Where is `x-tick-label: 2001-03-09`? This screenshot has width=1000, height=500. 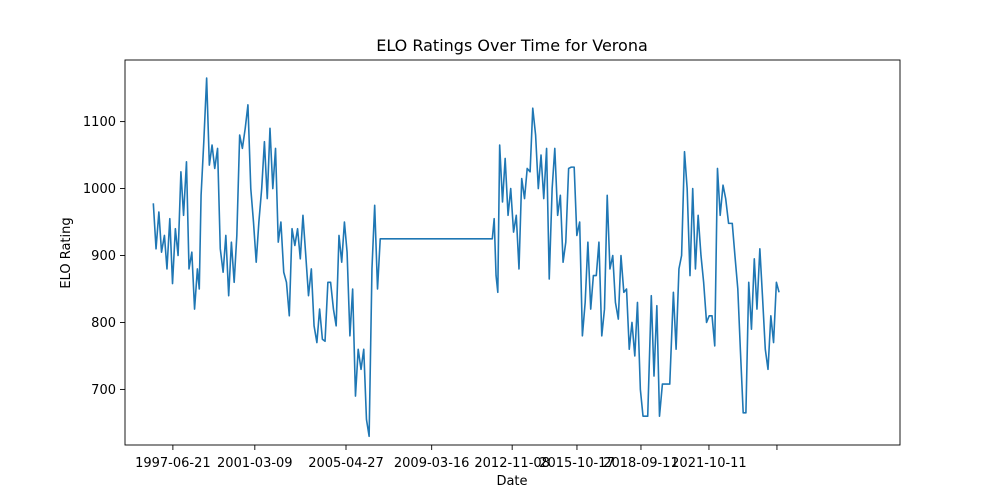 x-tick-label: 2001-03-09 is located at coordinates (255, 463).